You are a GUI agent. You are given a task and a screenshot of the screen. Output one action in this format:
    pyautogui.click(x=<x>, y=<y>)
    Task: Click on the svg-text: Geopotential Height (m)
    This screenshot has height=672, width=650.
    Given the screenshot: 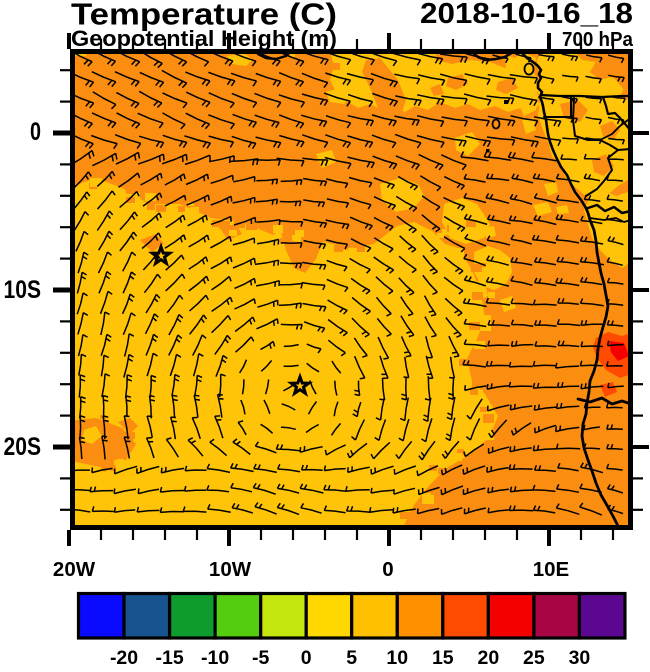 What is the action you would take?
    pyautogui.click(x=204, y=38)
    